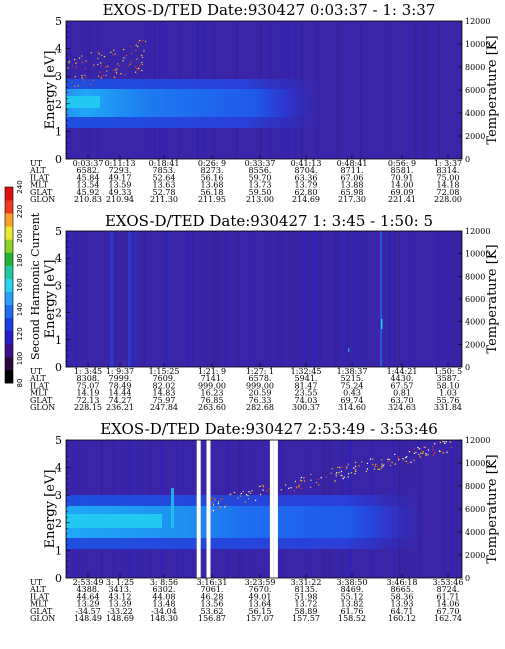 This screenshot has height=649, width=505. Describe the element at coordinates (402, 618) in the screenshot. I see `orbit-cell: 160.12` at that location.